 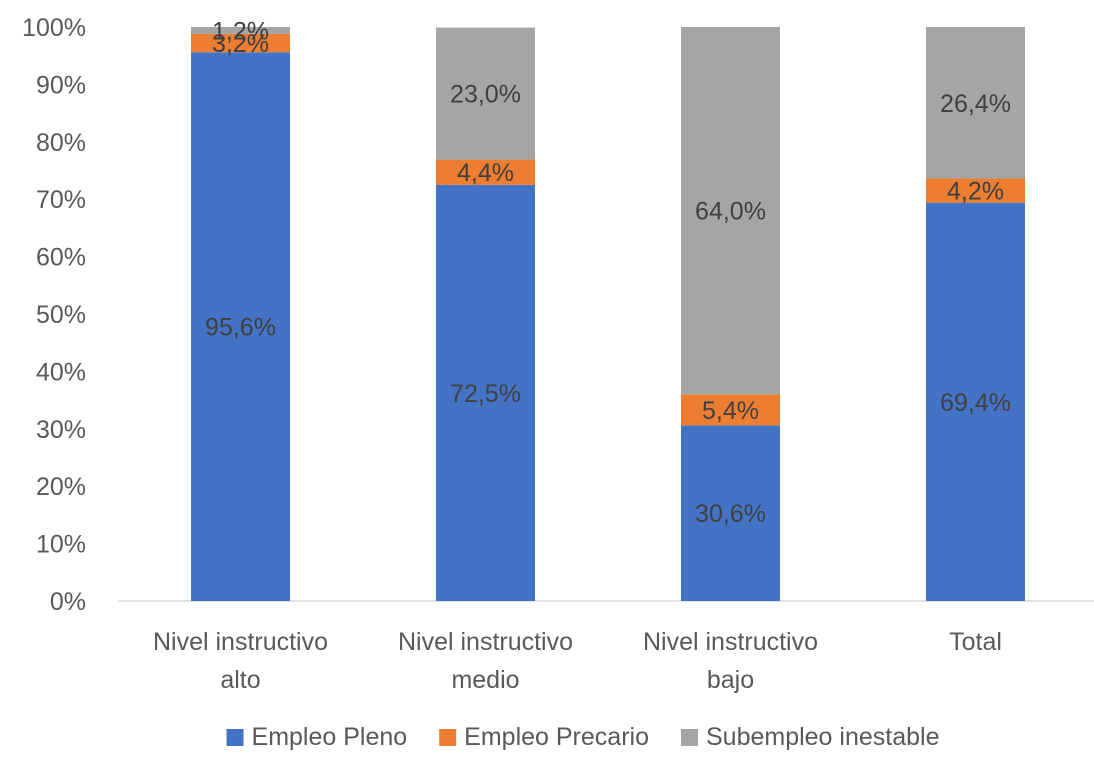 I want to click on x-tick-label: bajo, so click(x=730, y=680).